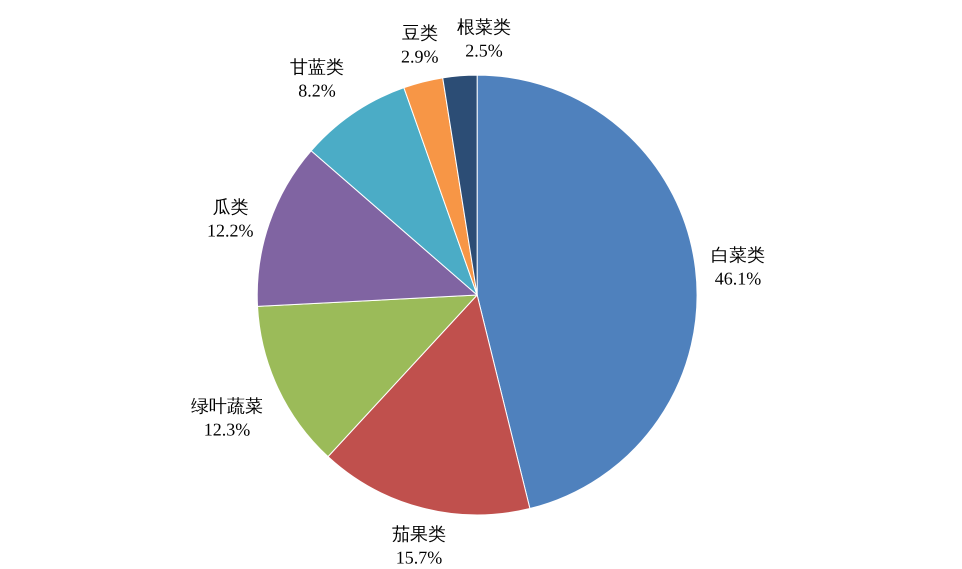 The image size is (962, 569). I want to click on data-label: 2.5%, so click(484, 50).